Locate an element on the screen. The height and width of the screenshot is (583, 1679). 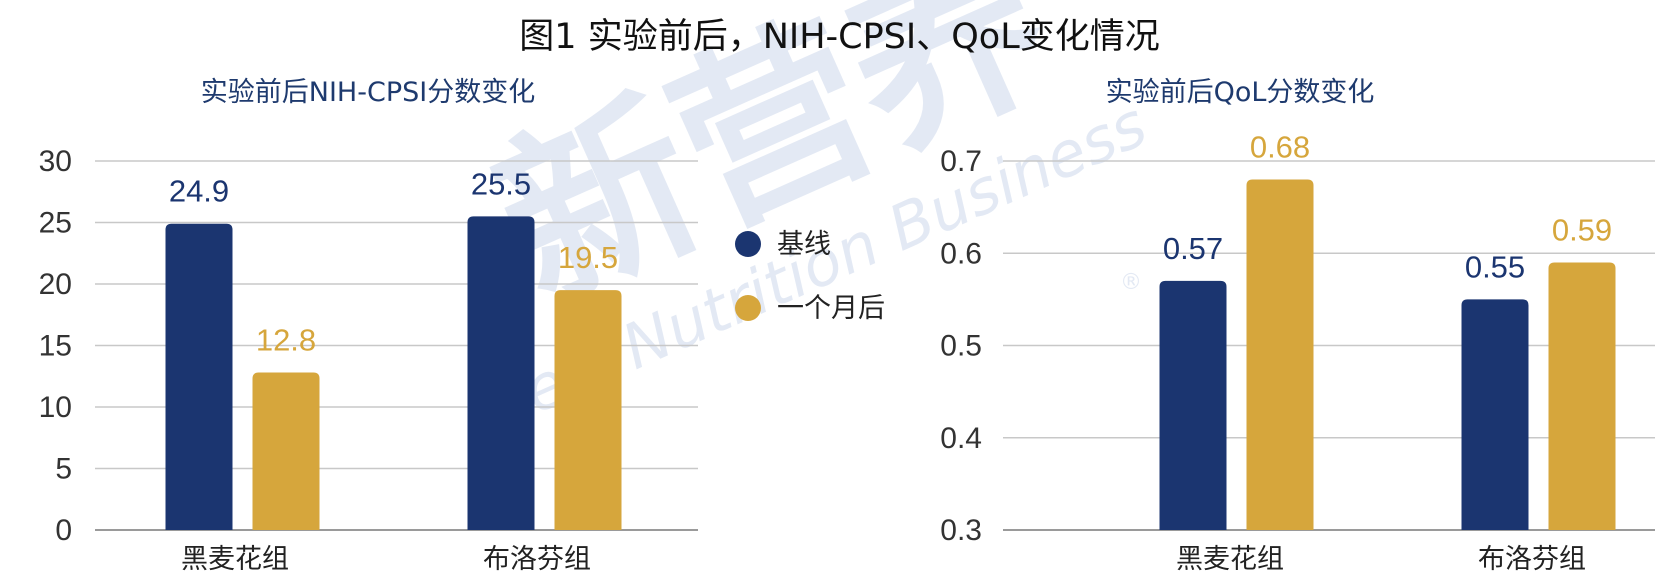
nih-cpsi-category-label: 布洛芬组 is located at coordinates (537, 559).